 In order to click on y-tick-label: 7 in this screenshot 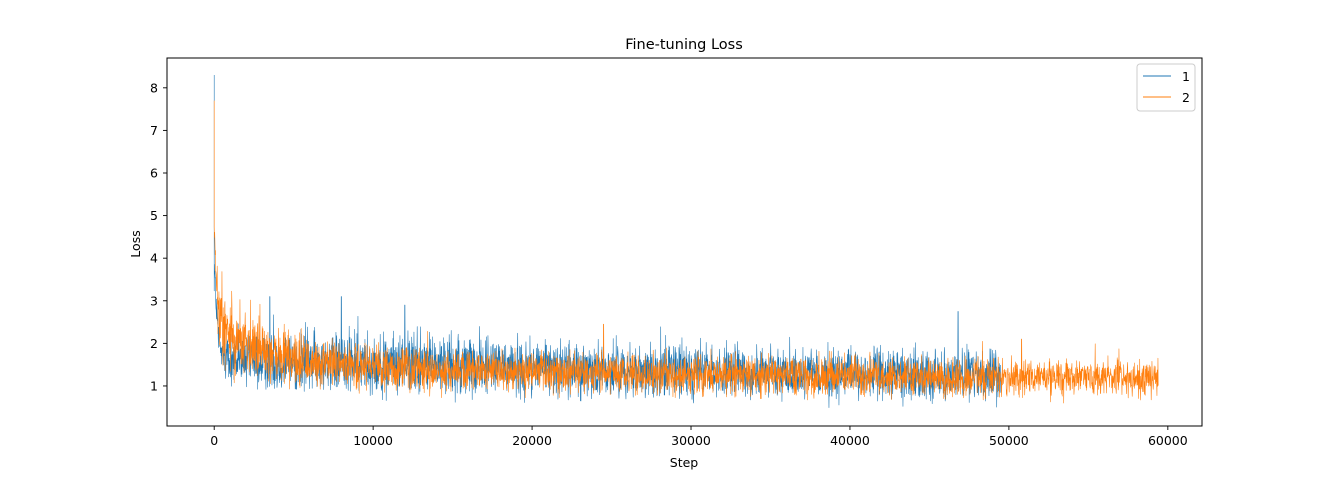, I will do `click(154, 130)`.